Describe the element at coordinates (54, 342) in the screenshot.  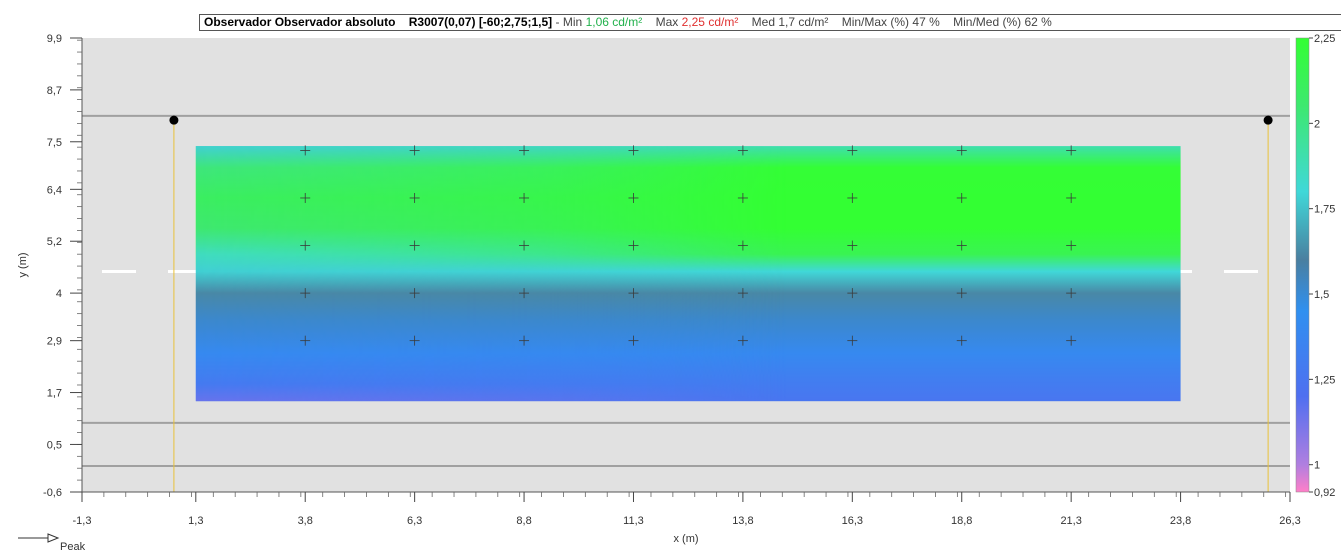
I see `y-tick-label: 2,9` at that location.